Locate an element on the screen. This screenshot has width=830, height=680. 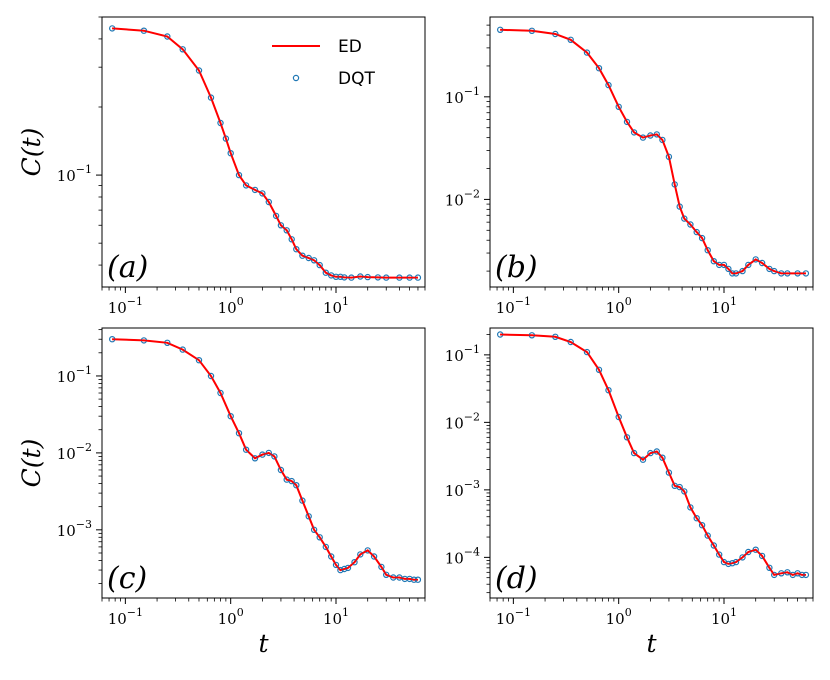
legend-ed-label: ED is located at coordinates (350, 47).